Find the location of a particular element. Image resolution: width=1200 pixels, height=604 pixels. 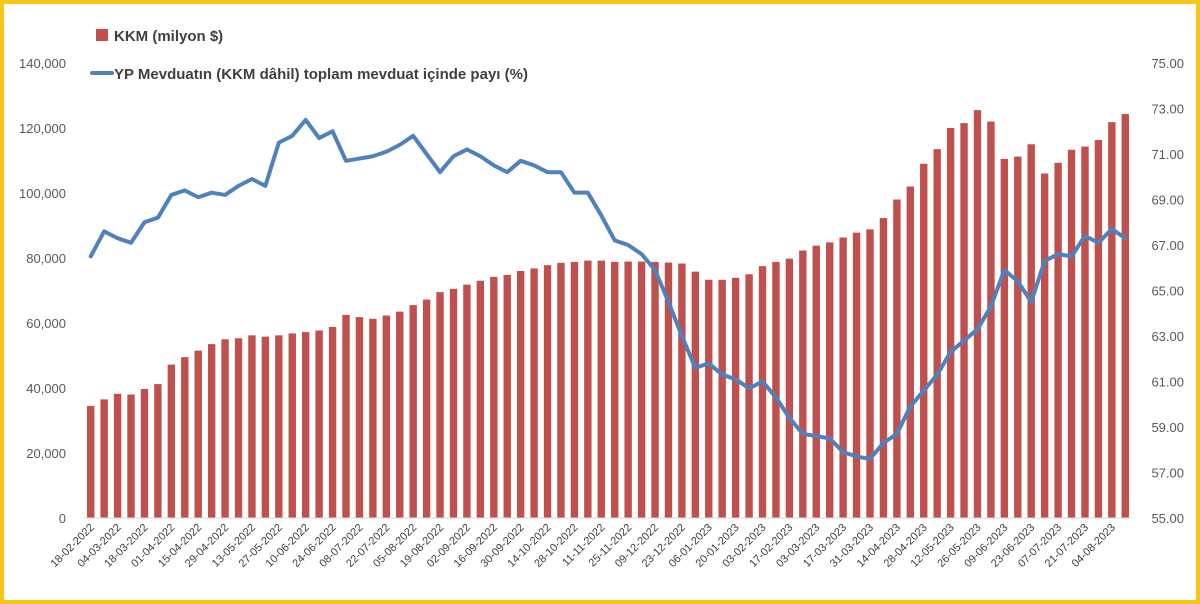

y-left-tick-label: 40,000 is located at coordinates (46, 388).